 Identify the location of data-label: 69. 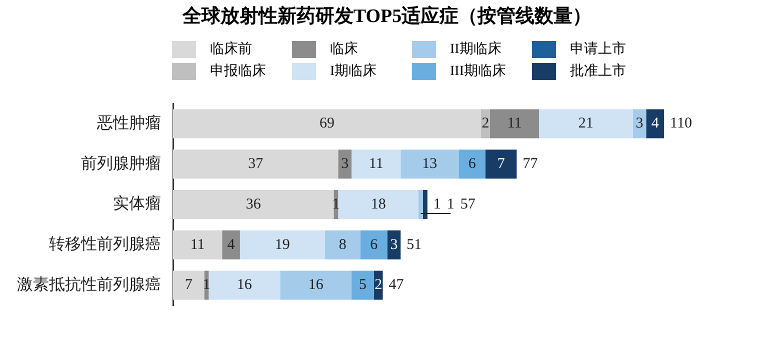
(326, 124).